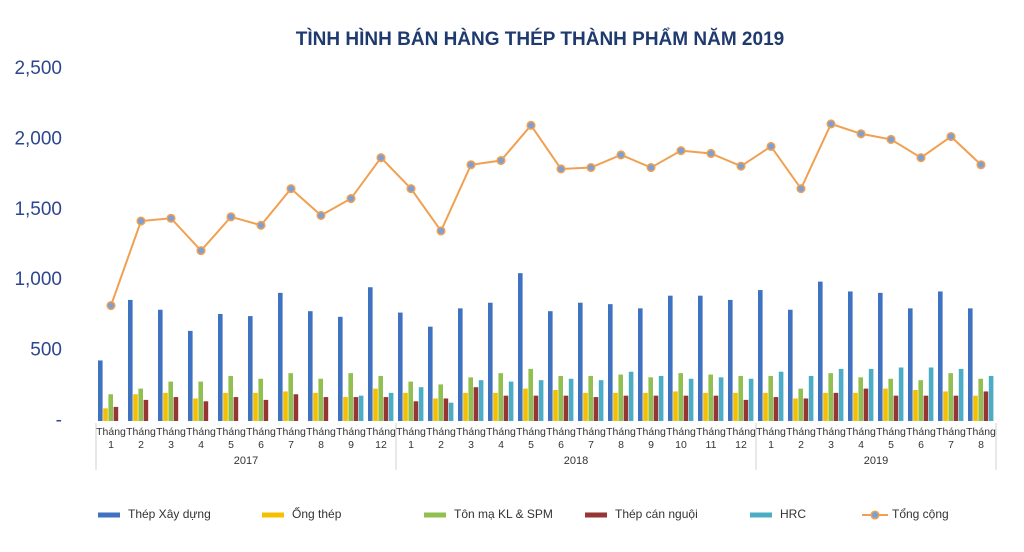  What do you see at coordinates (169, 514) in the screenshot?
I see `legend-label: Thép Xây dựng` at bounding box center [169, 514].